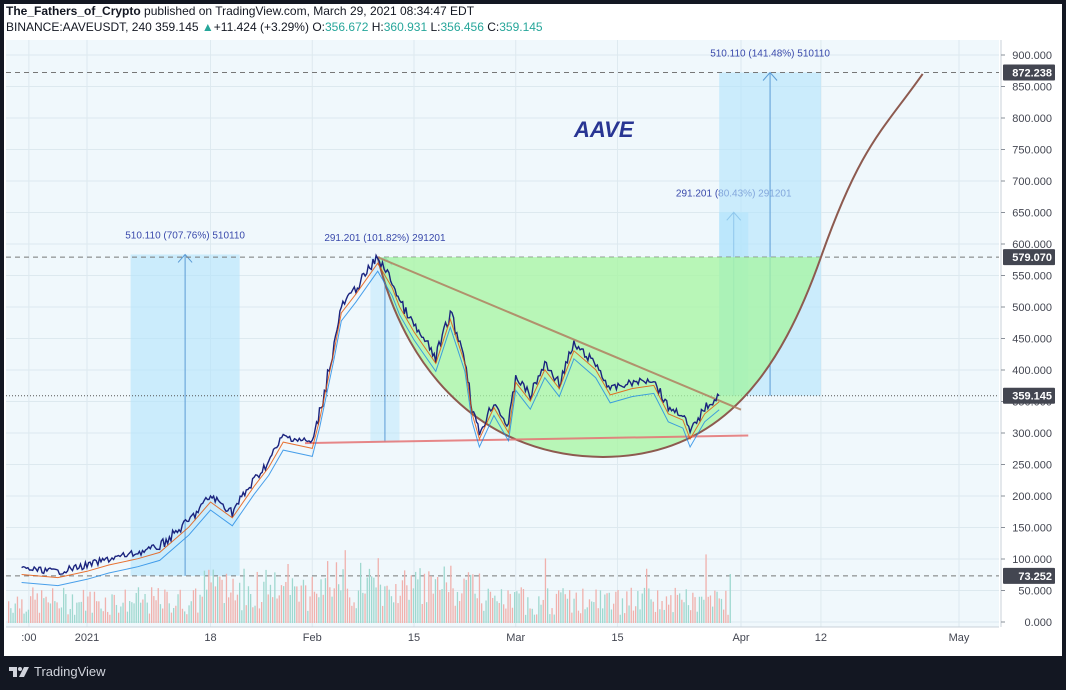  I want to click on y-tick-label: 100.000, so click(1032, 560).